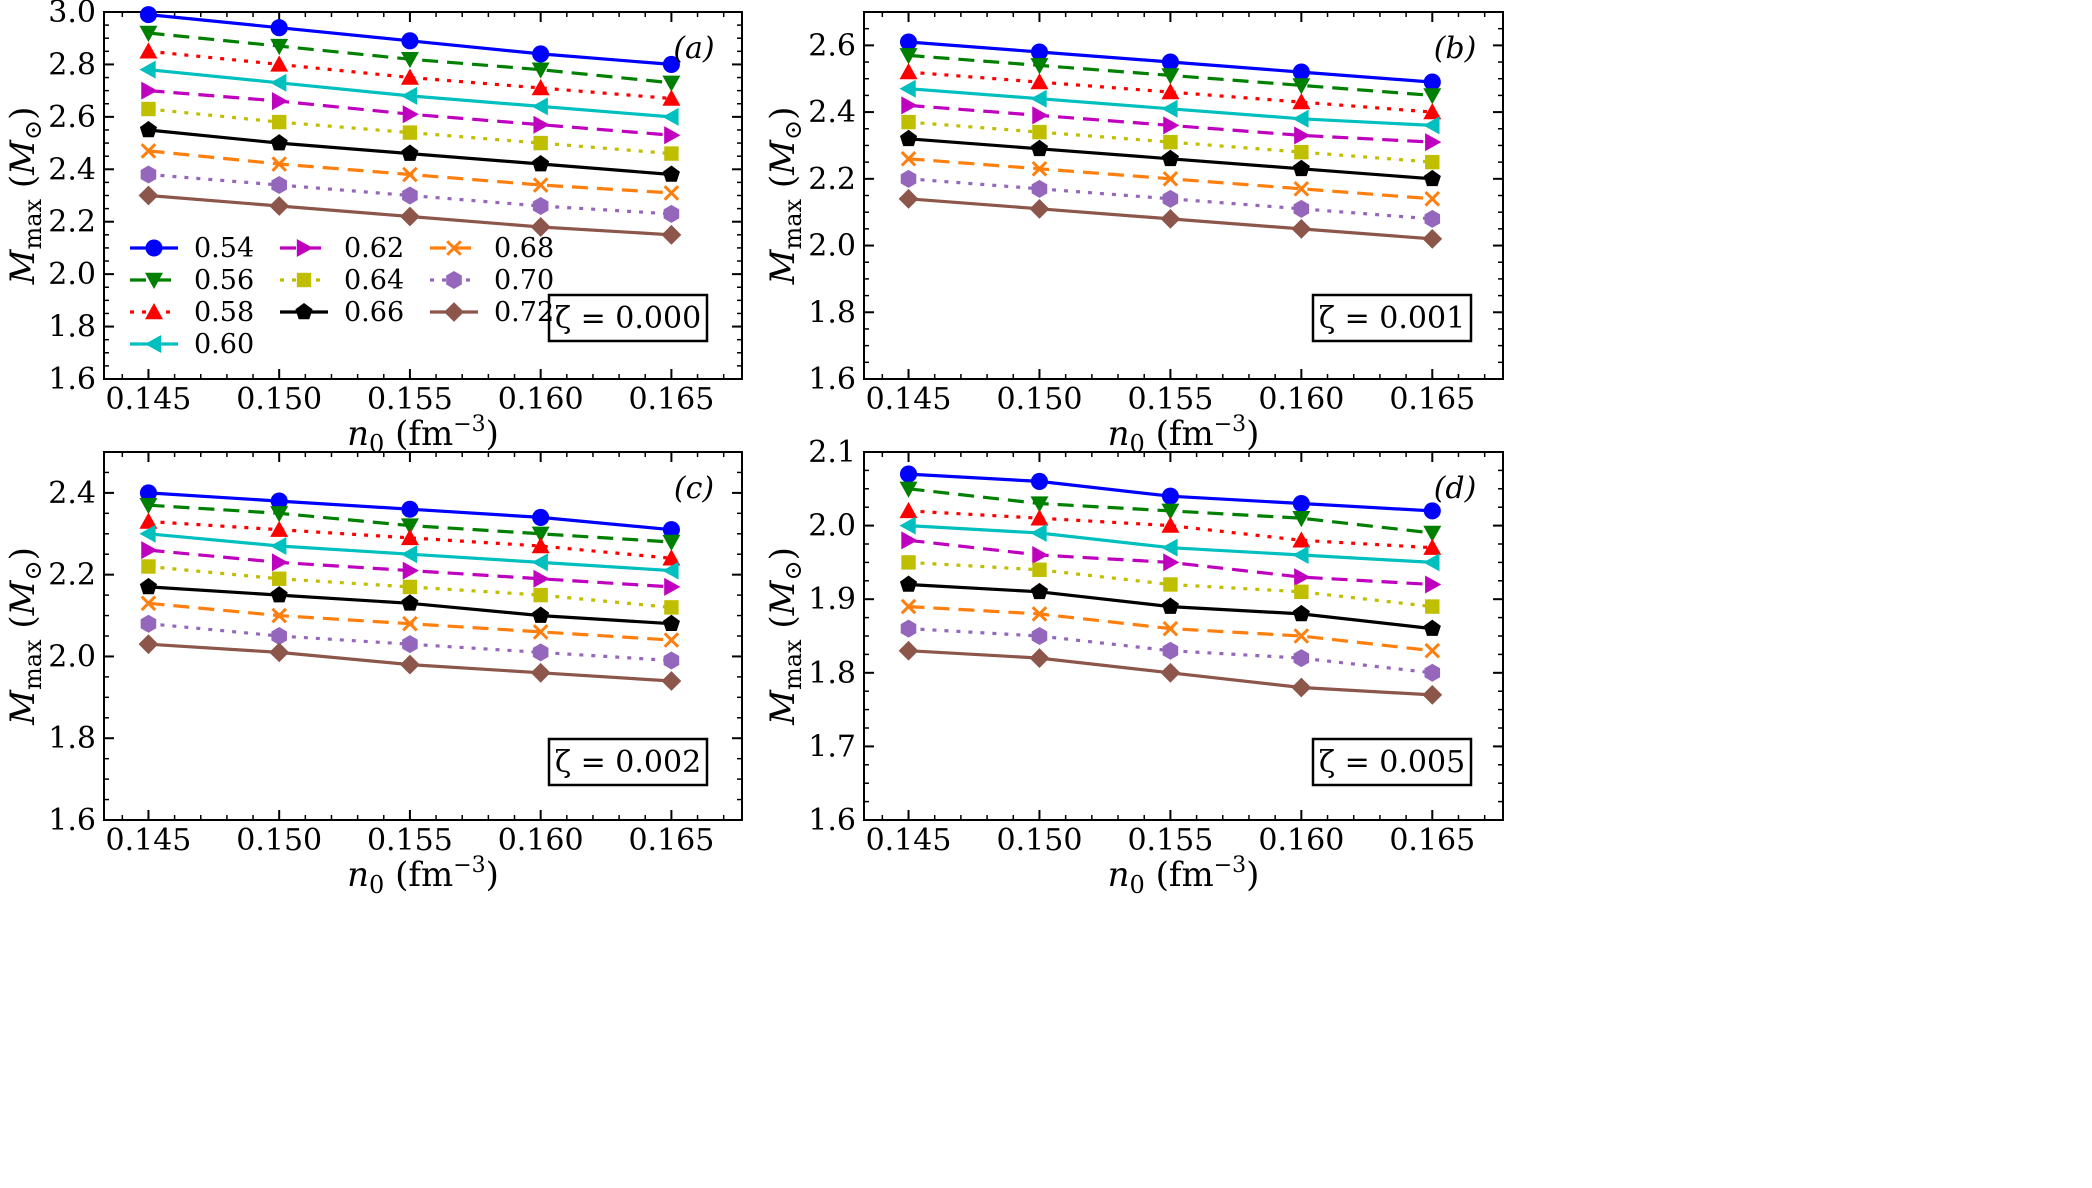  Describe the element at coordinates (1301, 168) in the screenshot. I see `panel-1-series-0.66-point` at that location.